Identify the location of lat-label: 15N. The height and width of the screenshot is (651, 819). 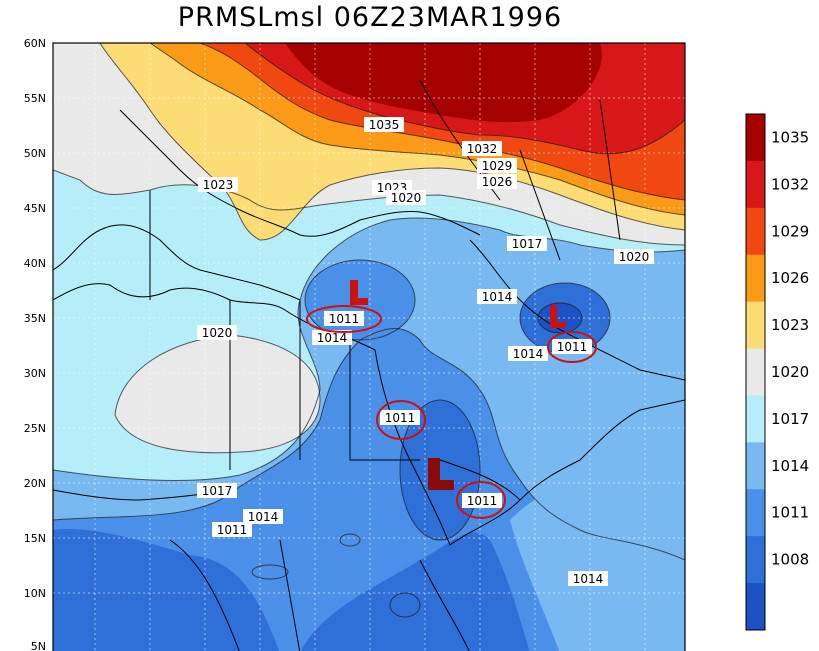
(35, 538).